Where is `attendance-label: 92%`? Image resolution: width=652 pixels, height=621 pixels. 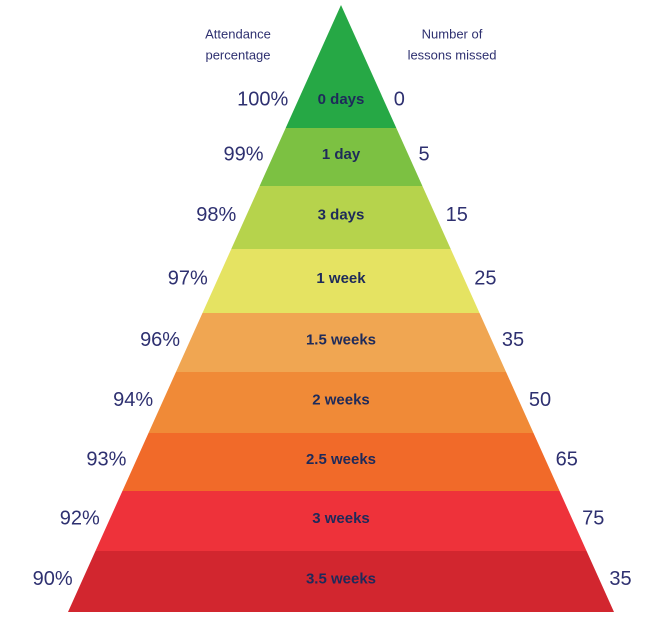 attendance-label: 92% is located at coordinates (80, 518).